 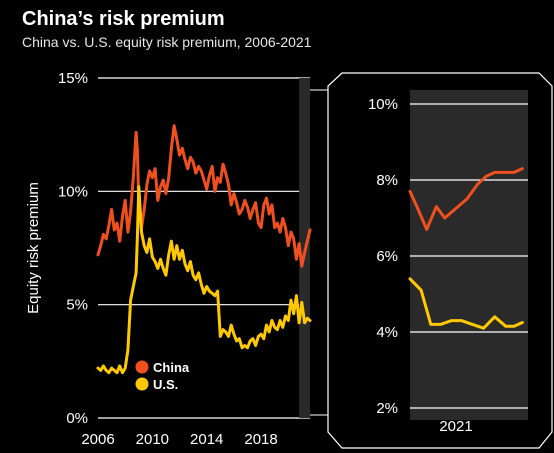 I want to click on legend: China U.S., so click(x=162, y=376).